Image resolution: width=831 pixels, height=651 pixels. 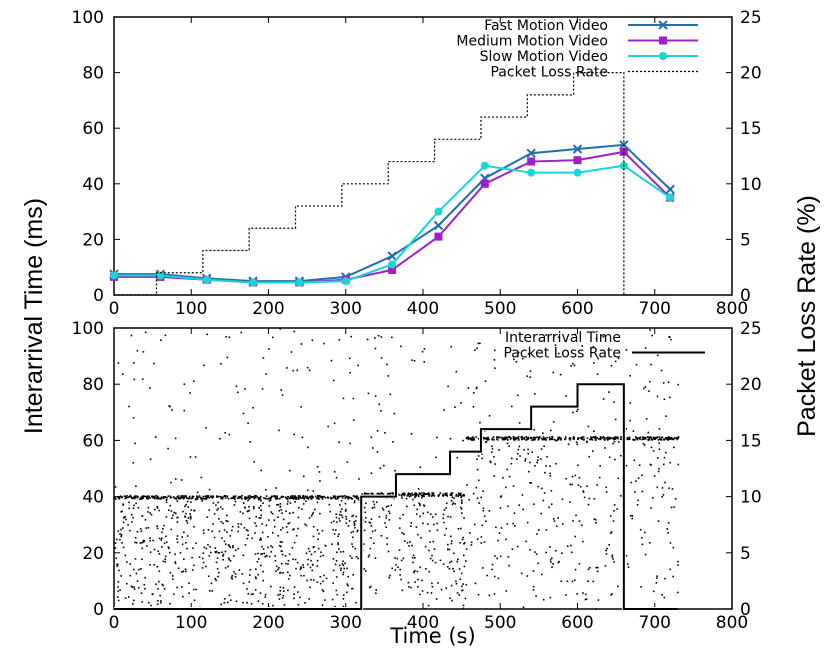 I want to click on bot-legend-swatch-interarrival-time, so click(x=669, y=337).